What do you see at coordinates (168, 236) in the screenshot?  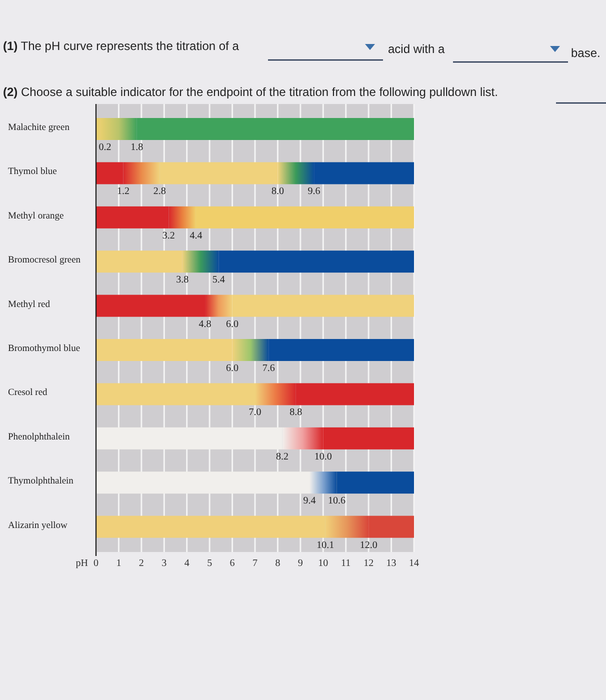 I see `annotation: 3.2` at bounding box center [168, 236].